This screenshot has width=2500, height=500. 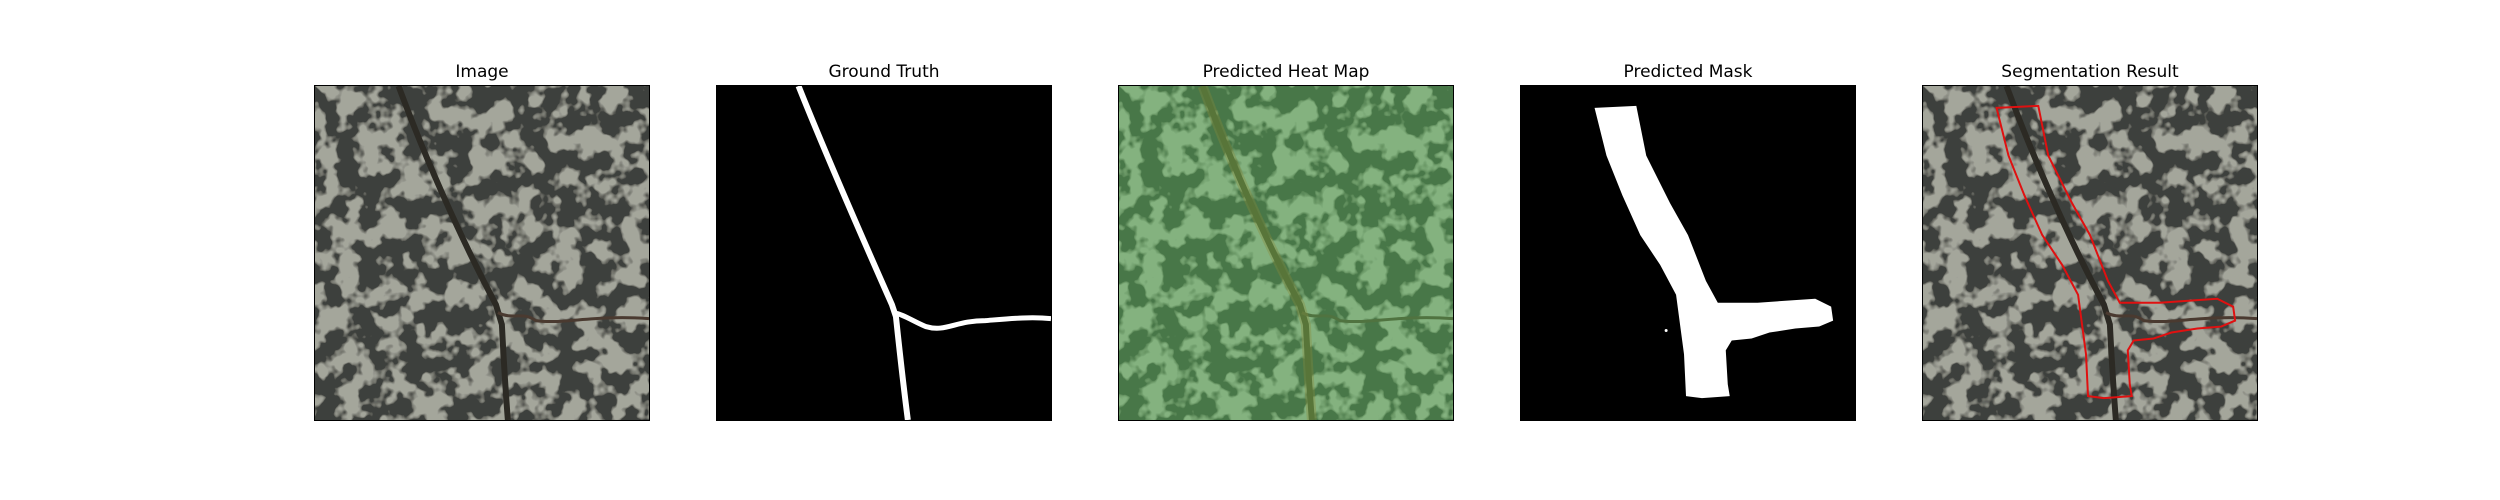 I want to click on segmentation-result-image, so click(x=2090, y=253).